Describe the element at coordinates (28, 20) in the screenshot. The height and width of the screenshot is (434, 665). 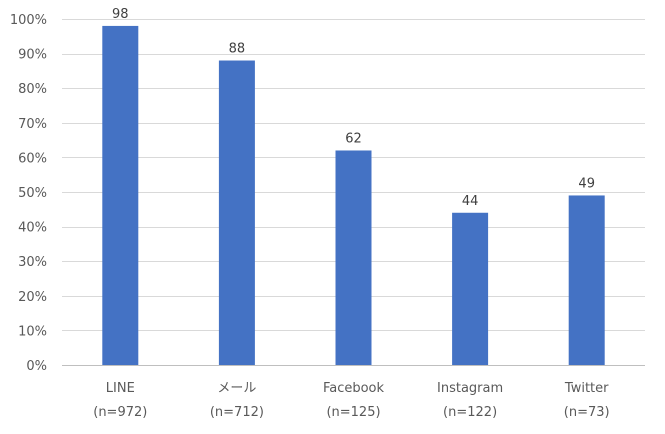
I see `y-tick-label: 100%` at that location.